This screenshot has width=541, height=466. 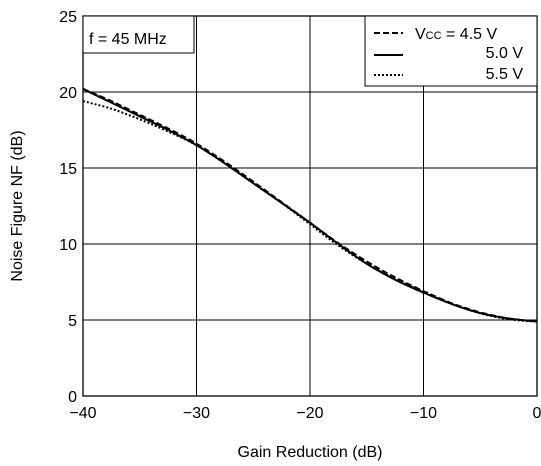 What do you see at coordinates (68, 169) in the screenshot?
I see `y-tick-label: 15` at bounding box center [68, 169].